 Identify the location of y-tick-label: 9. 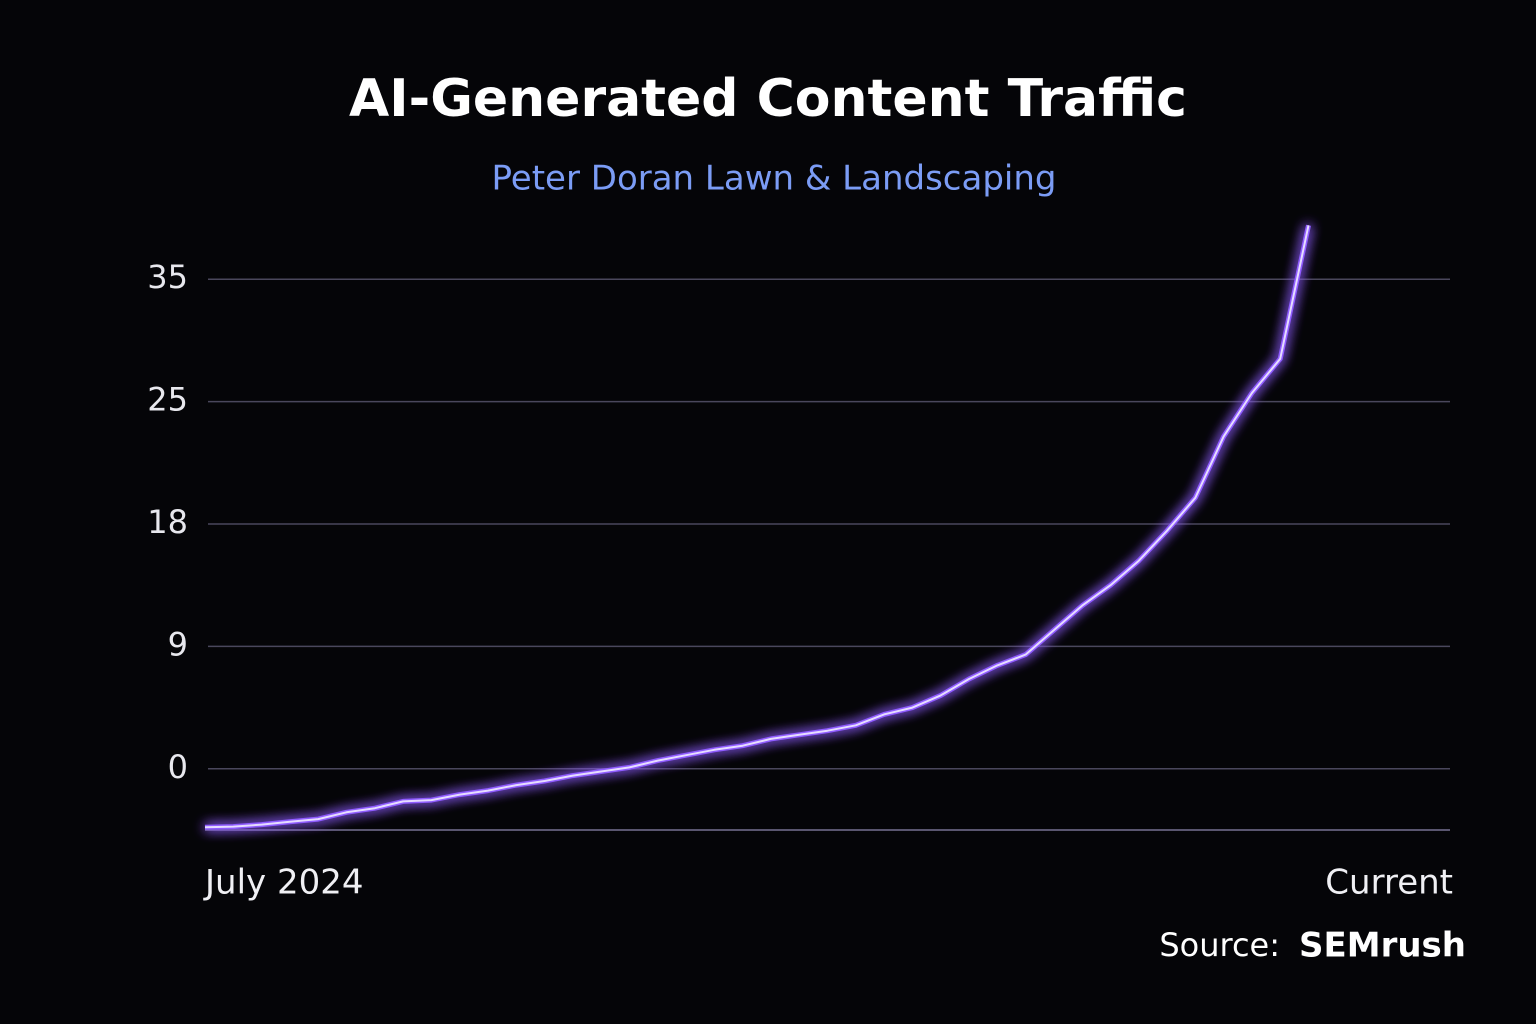
(178, 644).